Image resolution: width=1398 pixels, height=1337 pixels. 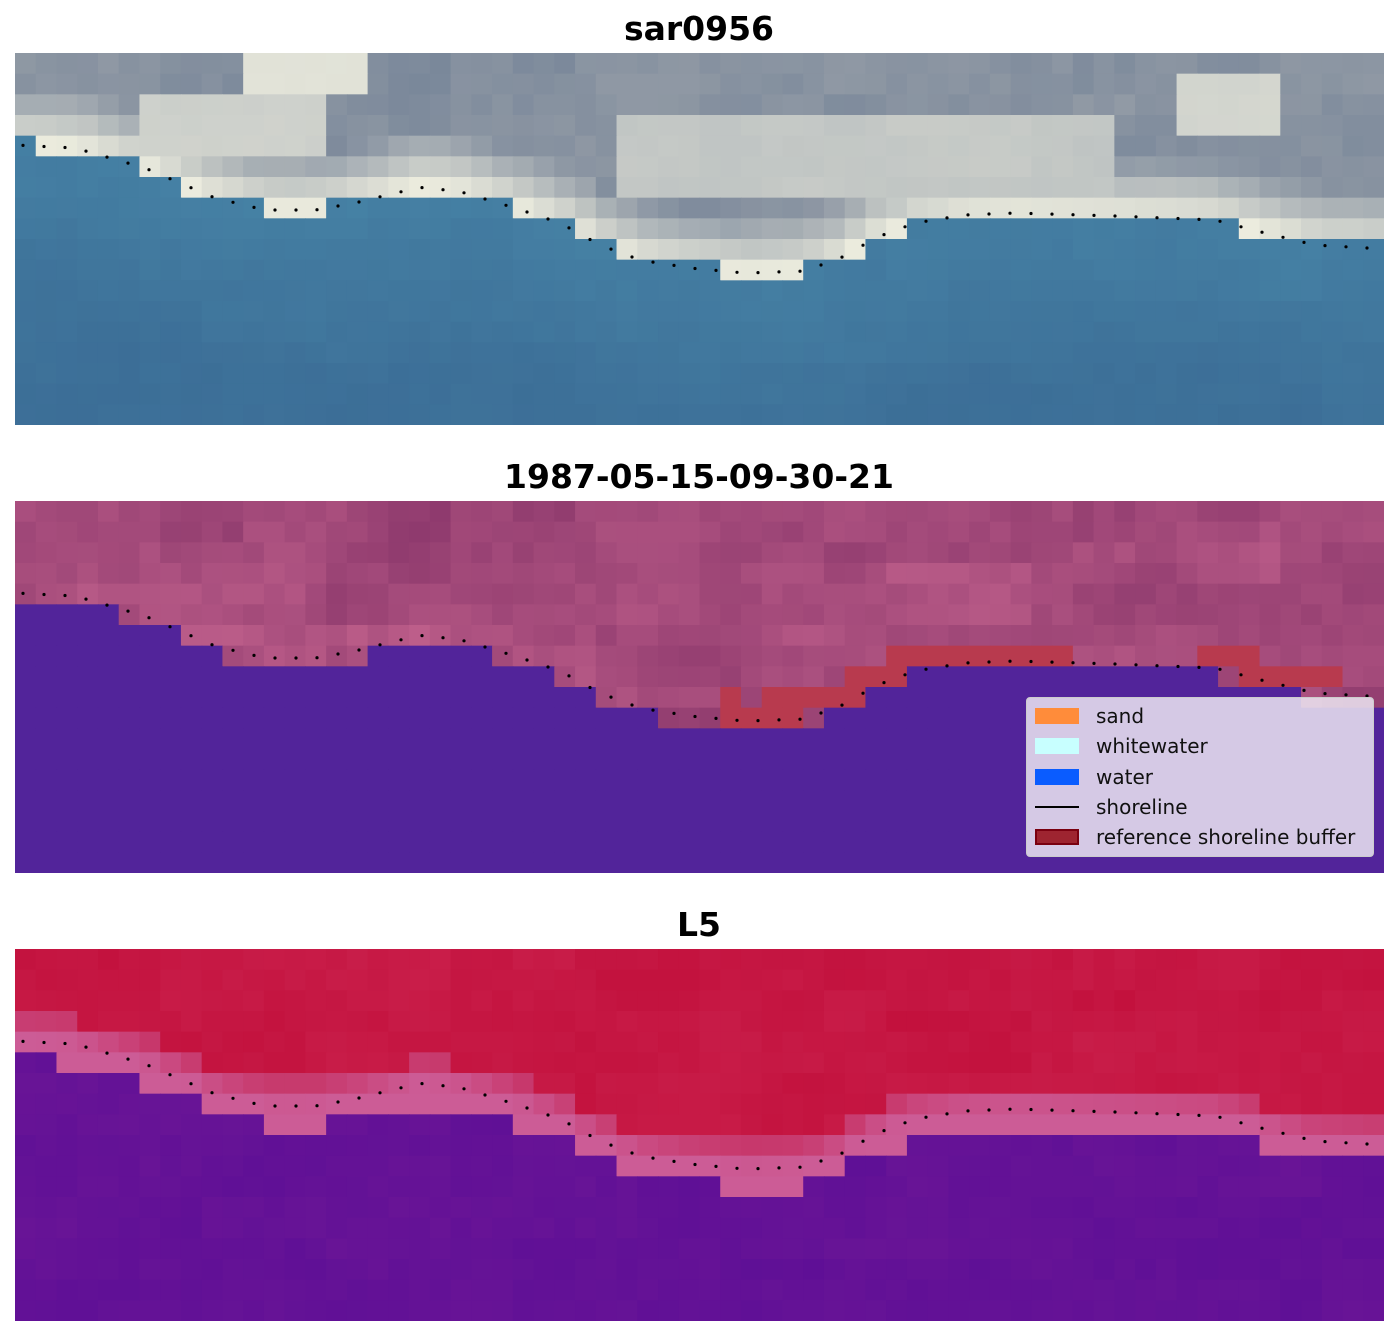 I want to click on whitewater-swatch, so click(x=1057, y=746).